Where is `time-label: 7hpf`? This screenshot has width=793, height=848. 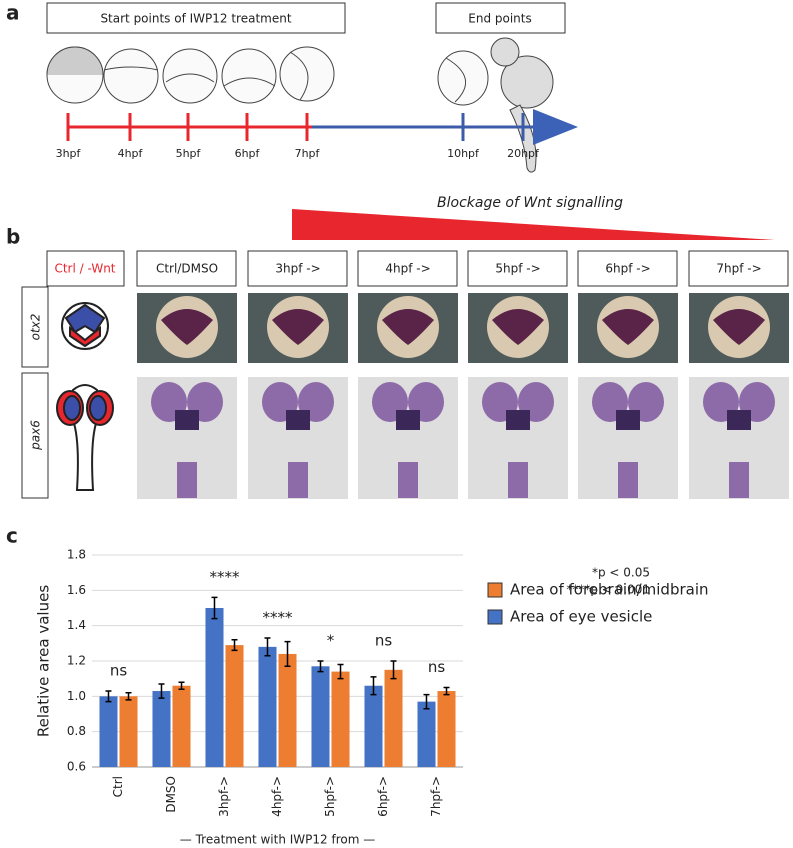 time-label: 7hpf is located at coordinates (308, 153).